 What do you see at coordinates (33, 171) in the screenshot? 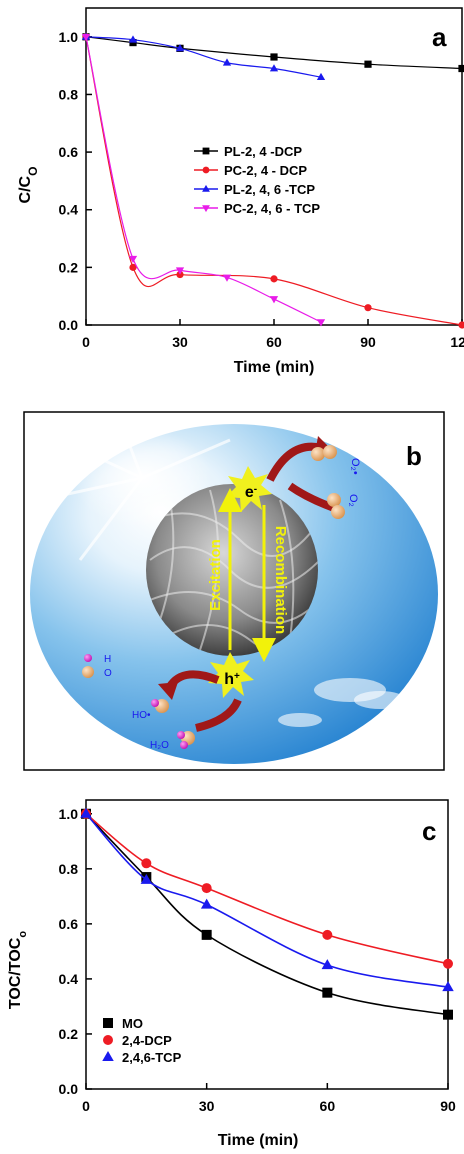
I see `y-axis-title-sub: O` at bounding box center [33, 171].